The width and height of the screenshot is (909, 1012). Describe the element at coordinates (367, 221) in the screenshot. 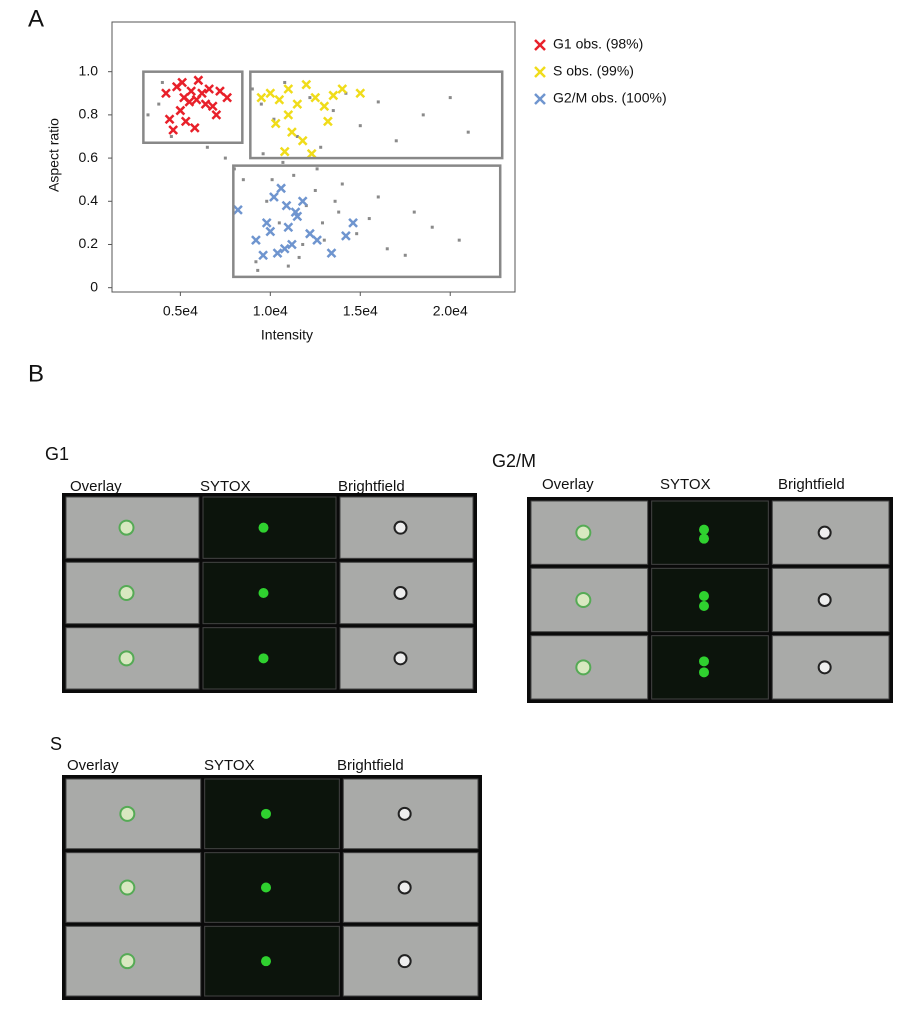

I see `gate` at that location.